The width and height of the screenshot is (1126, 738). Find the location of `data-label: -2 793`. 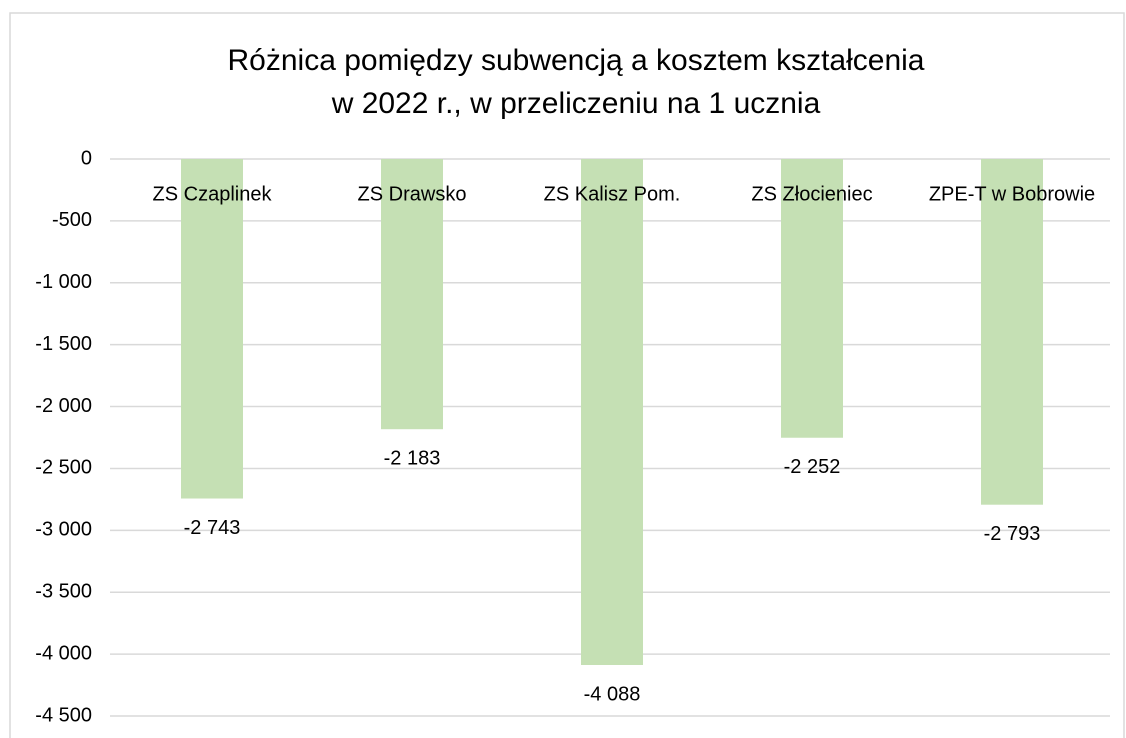

data-label: -2 793 is located at coordinates (1012, 534).